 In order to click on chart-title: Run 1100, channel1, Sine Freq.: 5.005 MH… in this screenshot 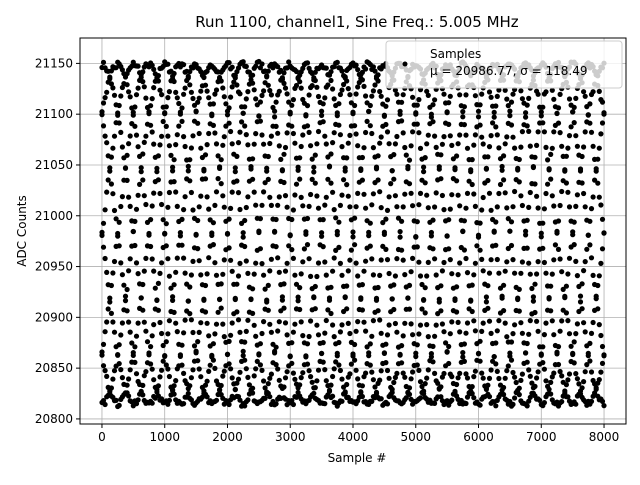, I will do `click(357, 22)`.